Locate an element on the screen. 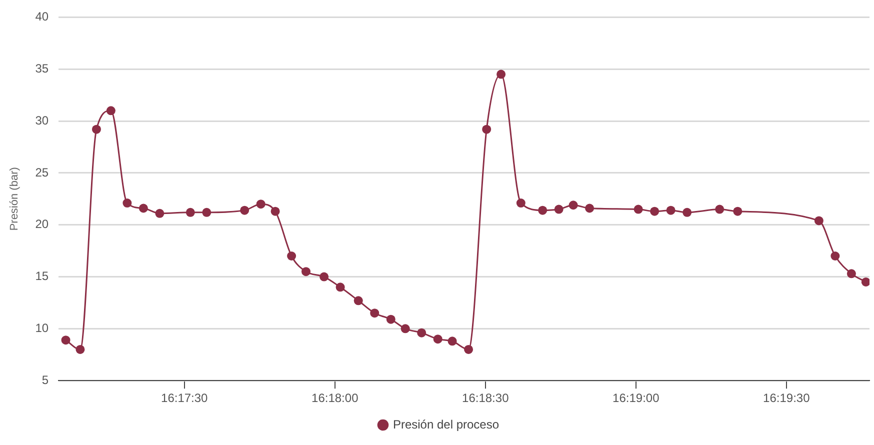 Image resolution: width=874 pixels, height=445 pixels. x-tick-label: 16:17:30 is located at coordinates (184, 398).